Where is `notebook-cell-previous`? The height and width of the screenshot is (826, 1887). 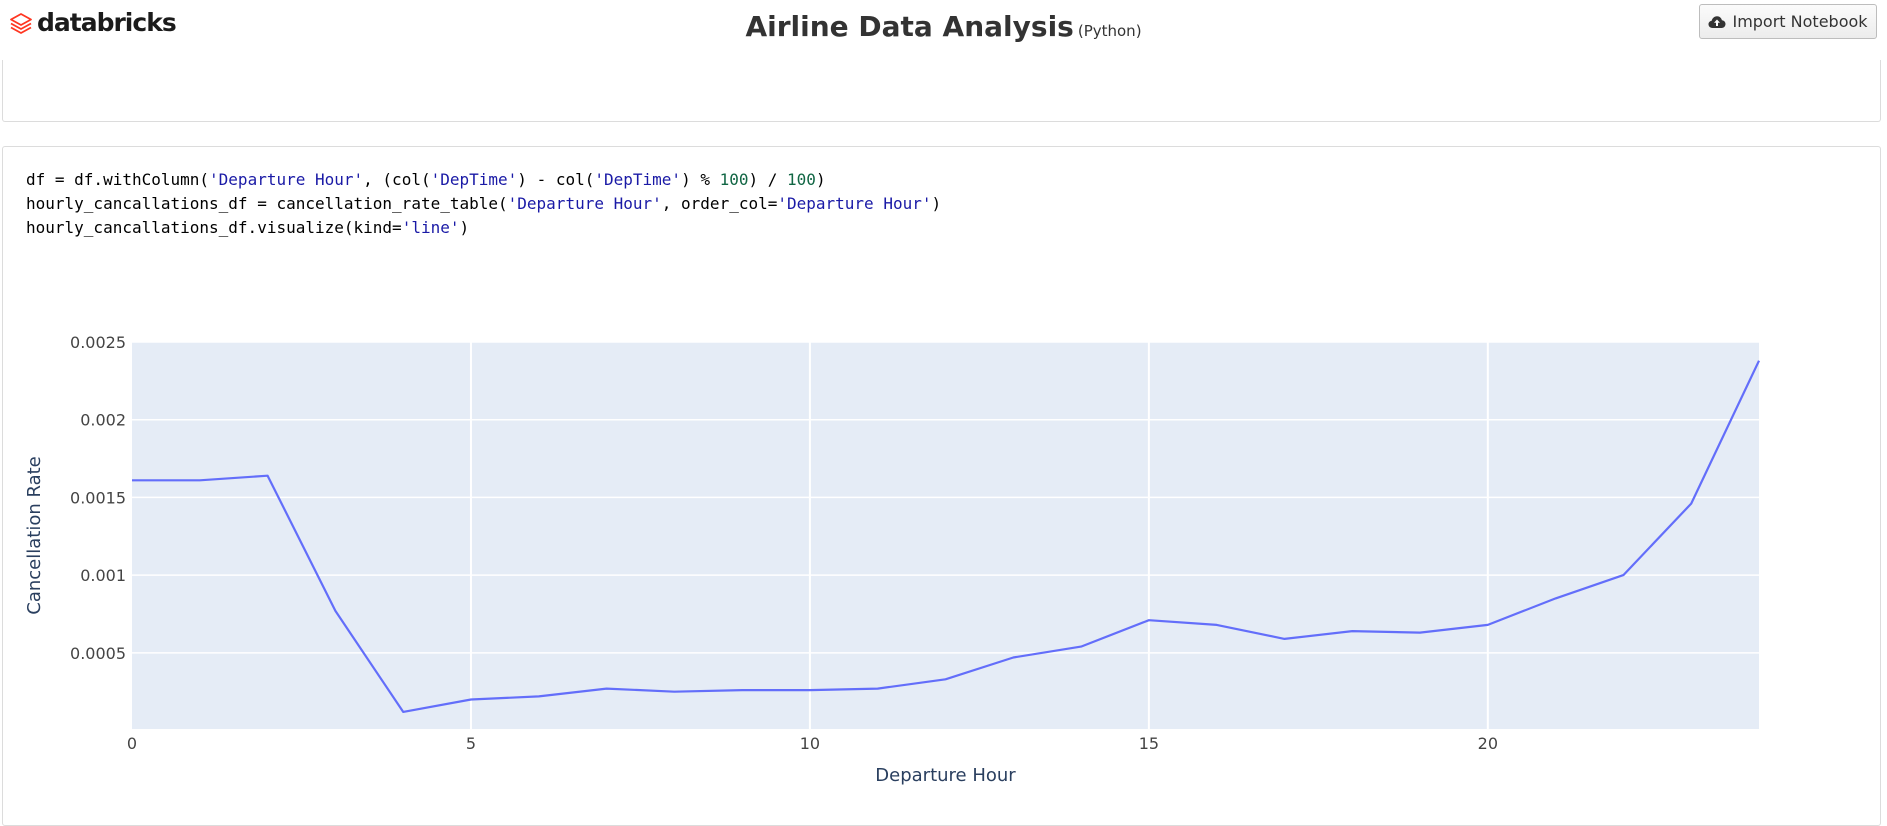 notebook-cell-previous is located at coordinates (941, 91).